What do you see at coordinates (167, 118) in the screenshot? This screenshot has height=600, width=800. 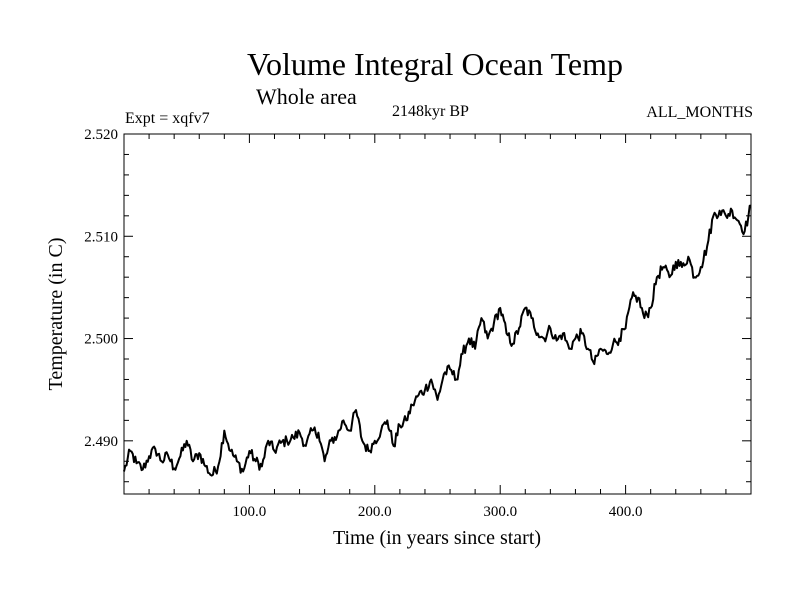 I see `experiment-label: Expt = xqfv7` at bounding box center [167, 118].